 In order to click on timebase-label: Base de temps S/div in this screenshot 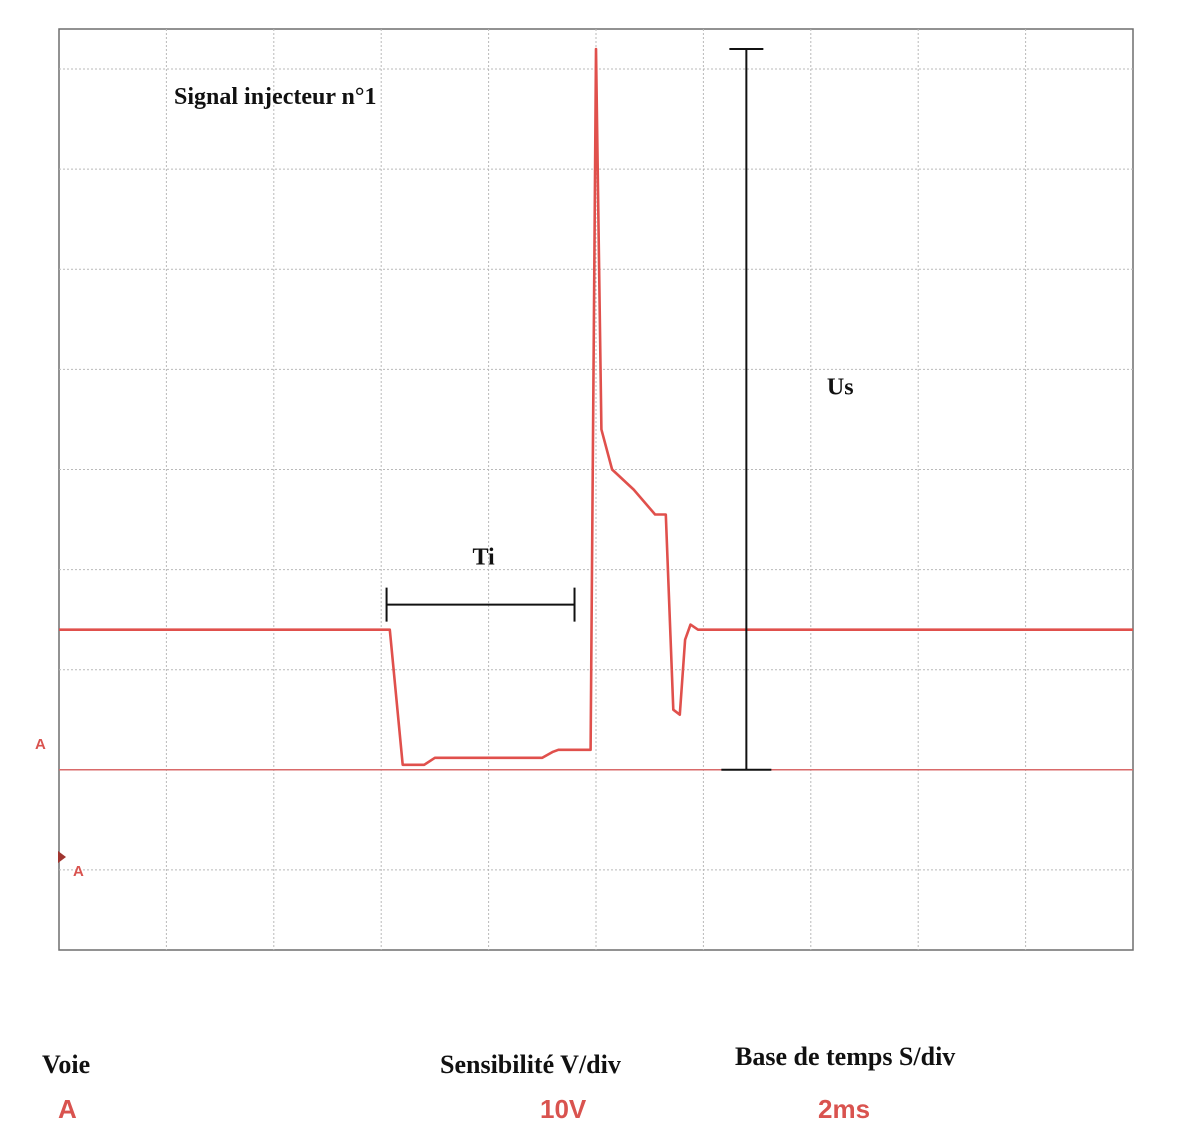, I will do `click(845, 1056)`.